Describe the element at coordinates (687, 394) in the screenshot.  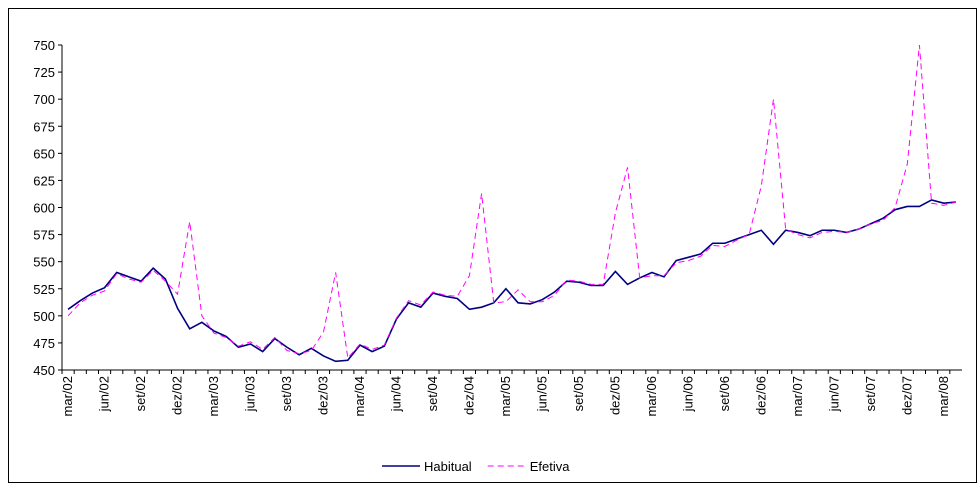
I see `x-tick-label: jun/06` at that location.